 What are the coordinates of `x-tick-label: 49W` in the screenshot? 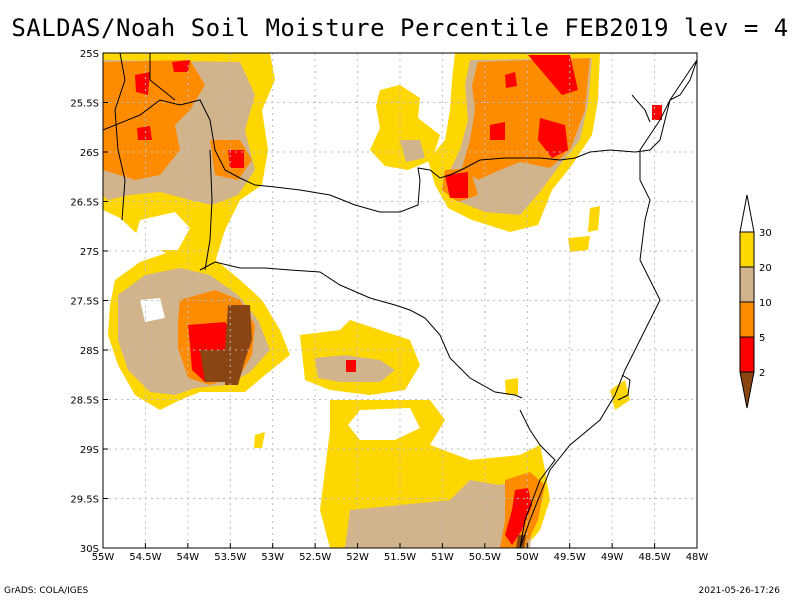 It's located at (612, 557).